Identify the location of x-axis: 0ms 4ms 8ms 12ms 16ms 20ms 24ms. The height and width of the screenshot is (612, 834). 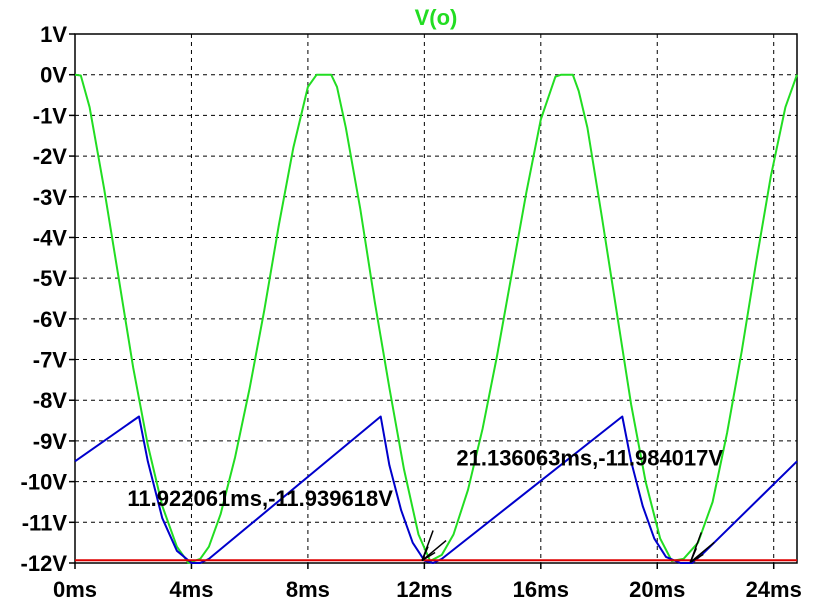
(427, 582).